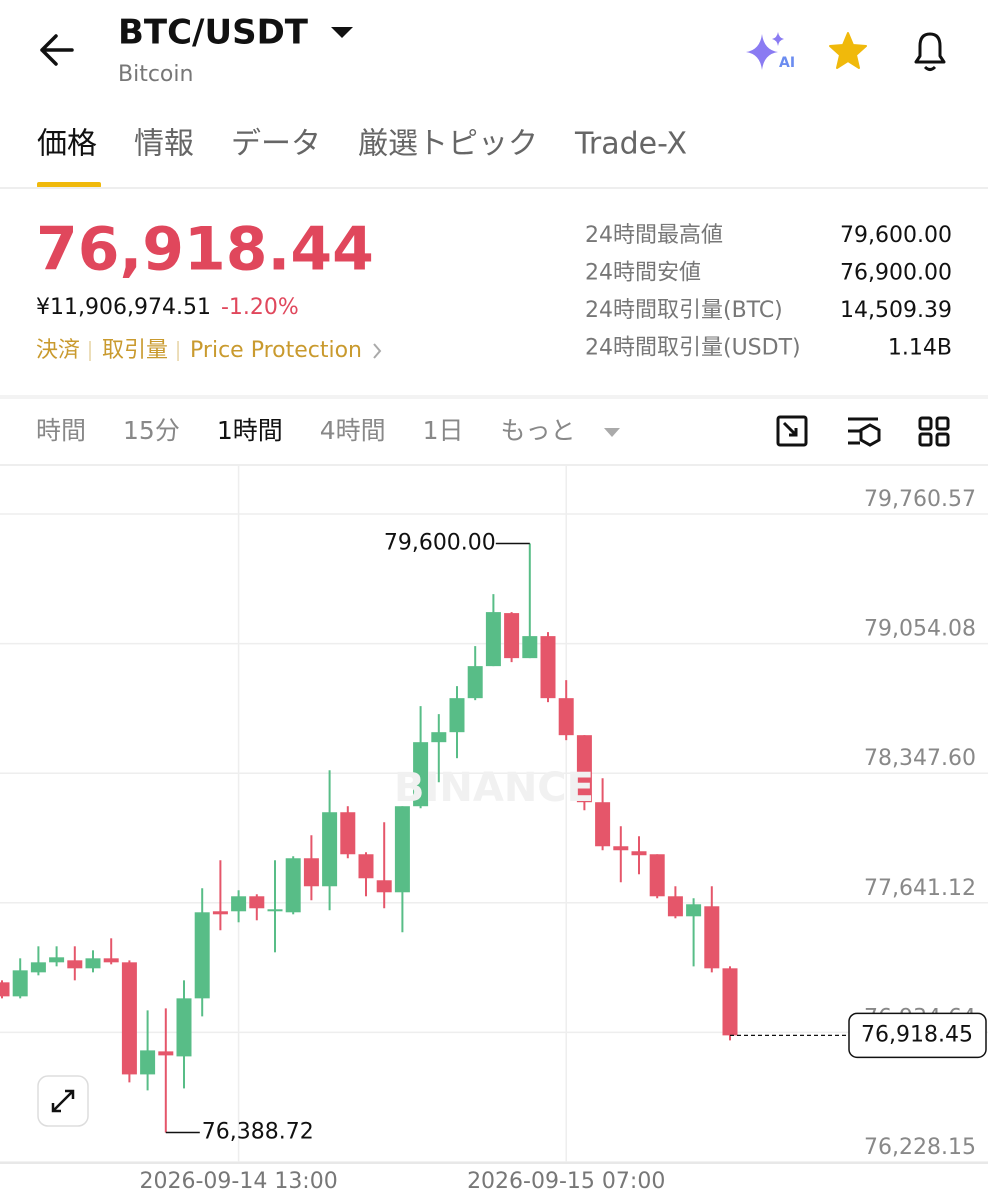 This screenshot has width=988, height=1200. What do you see at coordinates (920, 888) in the screenshot?
I see `y-tick-label: 77,641.12` at bounding box center [920, 888].